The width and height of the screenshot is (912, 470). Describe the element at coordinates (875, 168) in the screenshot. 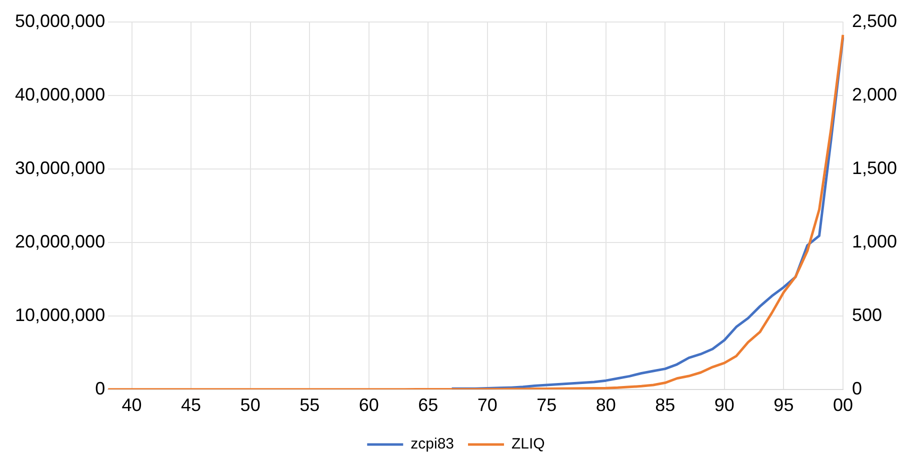

I see `y2-tick-label: 1,500` at that location.